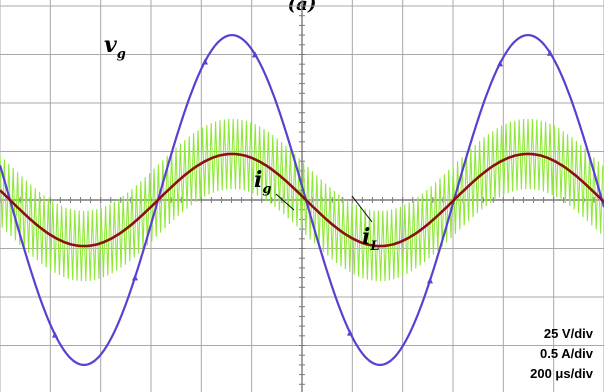 The height and width of the screenshot is (392, 604). What do you see at coordinates (371, 239) in the screenshot?
I see `label-iL: iL` at bounding box center [371, 239].